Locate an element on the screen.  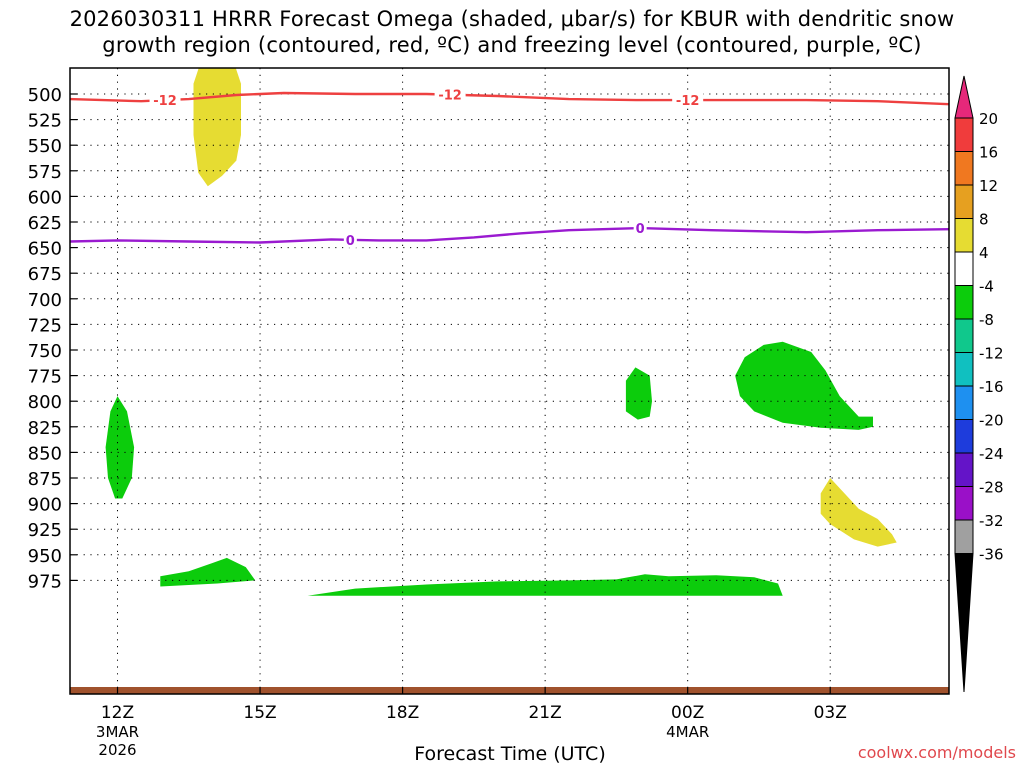
y-tick-label-825: 825 is located at coordinates (45, 428).